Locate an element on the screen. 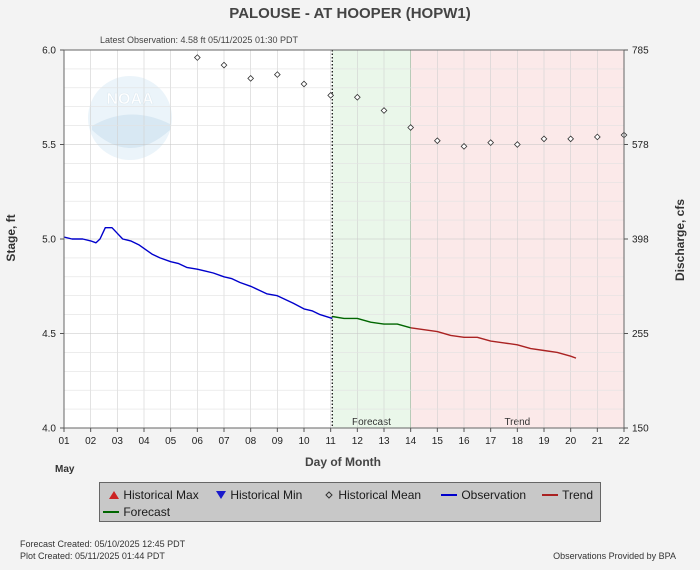 Image resolution: width=700 pixels, height=570 pixels. month-label: May is located at coordinates (65, 469).